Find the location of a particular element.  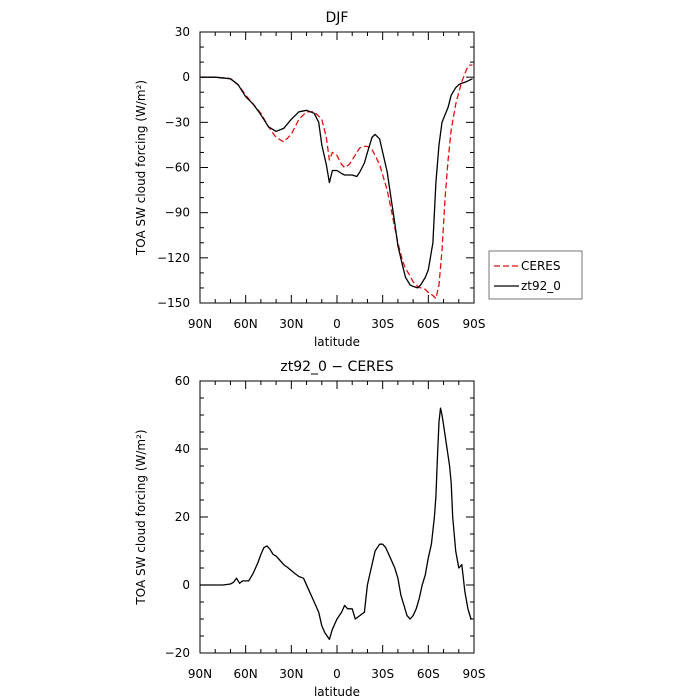

series-line-ceres is located at coordinates (336, 182).